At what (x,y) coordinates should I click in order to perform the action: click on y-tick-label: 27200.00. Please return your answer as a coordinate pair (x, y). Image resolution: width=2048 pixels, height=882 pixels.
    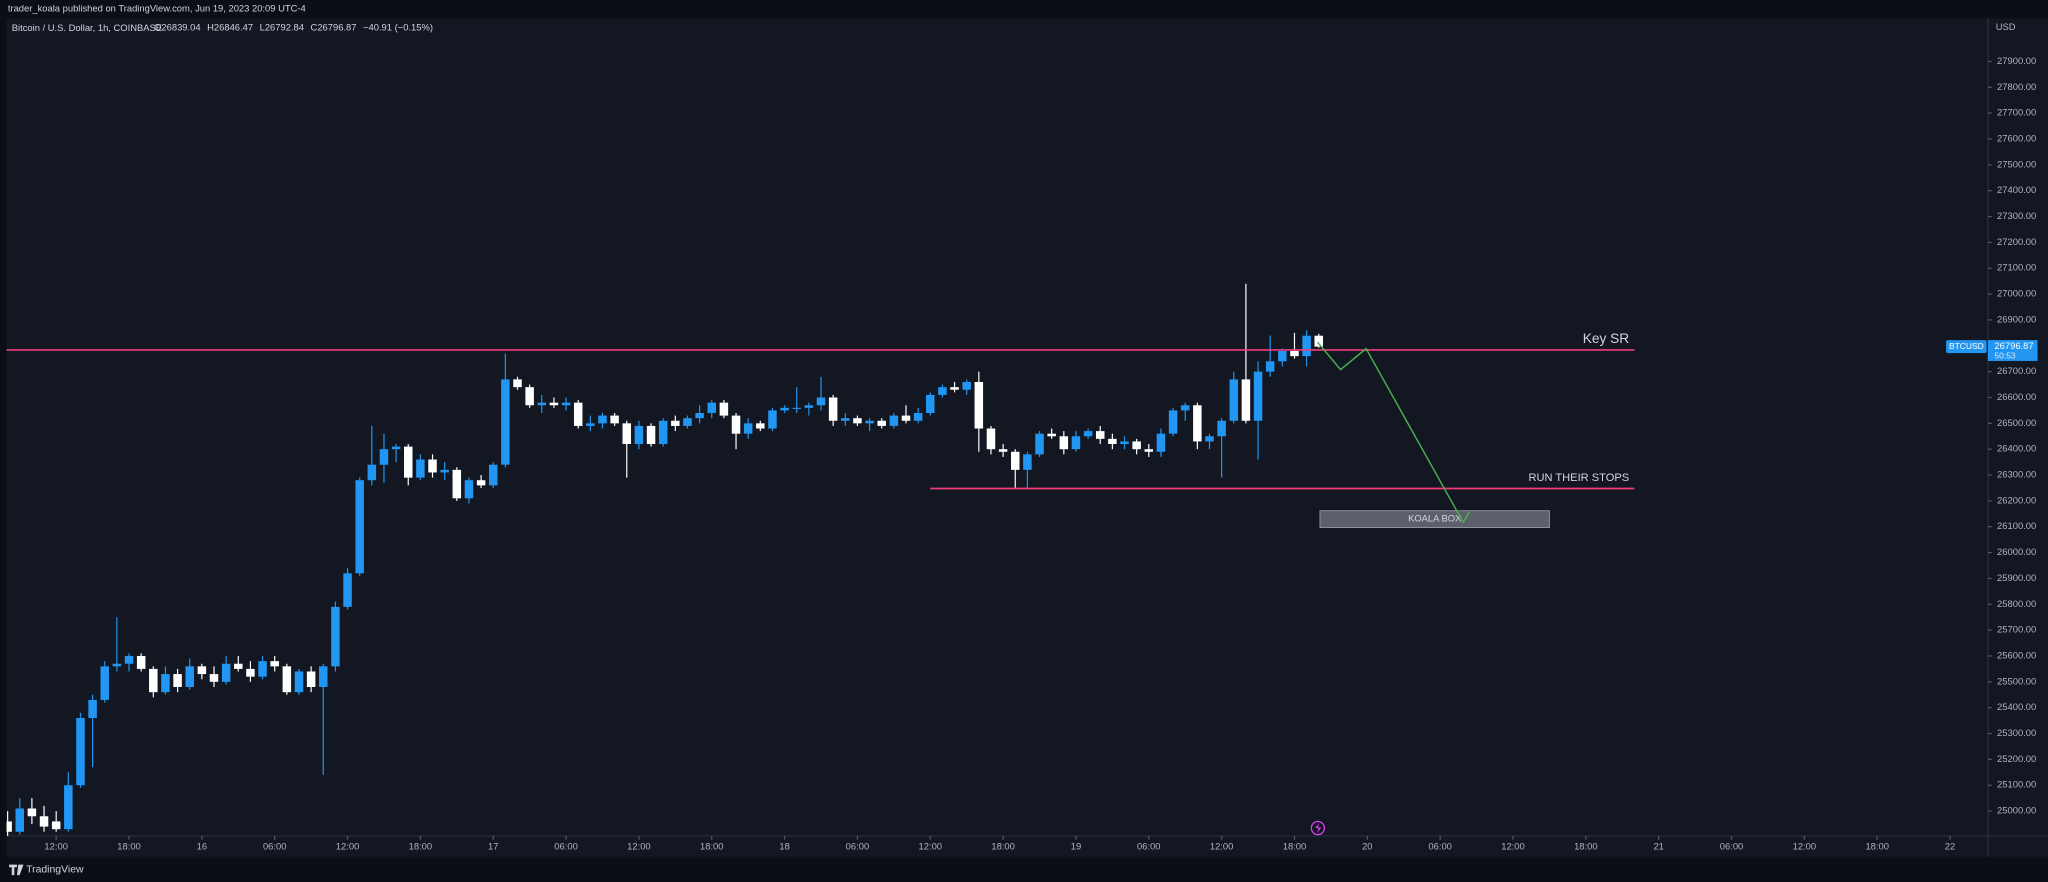
    Looking at the image, I should click on (2016, 241).